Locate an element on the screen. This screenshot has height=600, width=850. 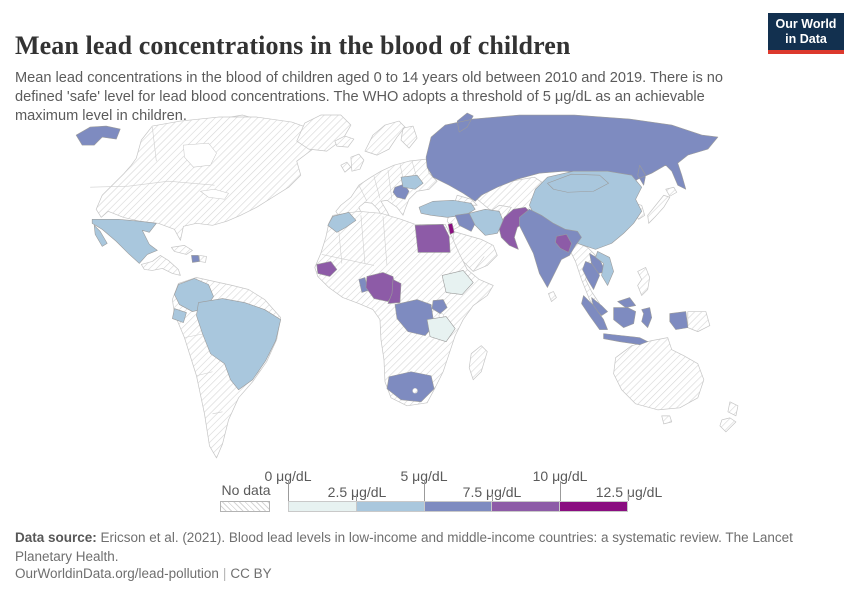
country-haiti is located at coordinates (195, 259).